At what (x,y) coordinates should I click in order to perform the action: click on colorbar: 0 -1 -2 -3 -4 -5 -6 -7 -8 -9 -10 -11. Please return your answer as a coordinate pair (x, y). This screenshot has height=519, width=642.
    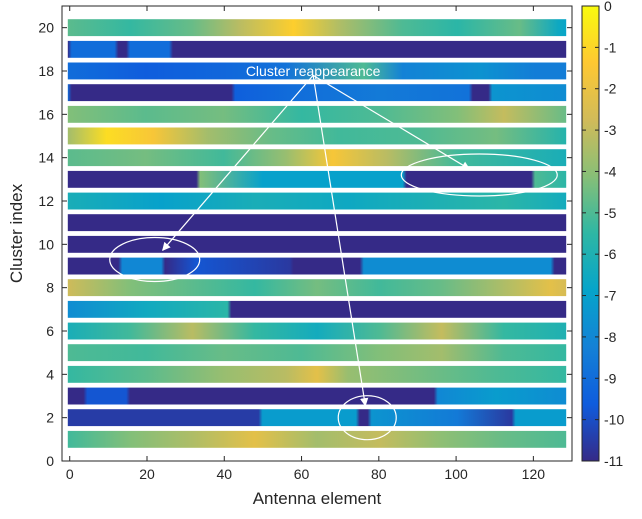
    Looking at the image, I should click on (602, 234).